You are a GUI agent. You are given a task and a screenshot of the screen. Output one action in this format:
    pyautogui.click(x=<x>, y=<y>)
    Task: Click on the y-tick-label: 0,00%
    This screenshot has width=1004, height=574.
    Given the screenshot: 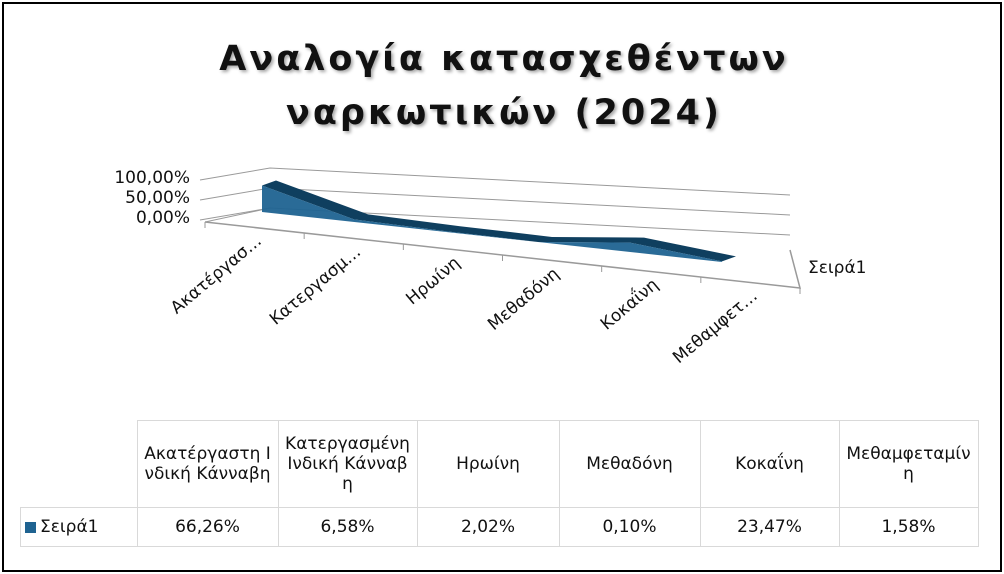 What is the action you would take?
    pyautogui.click(x=163, y=218)
    